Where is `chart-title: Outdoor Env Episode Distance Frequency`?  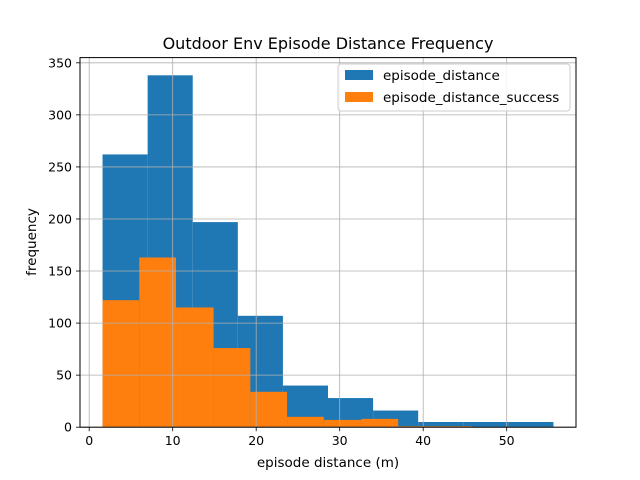 chart-title: Outdoor Env Episode Distance Frequency is located at coordinates (328, 43).